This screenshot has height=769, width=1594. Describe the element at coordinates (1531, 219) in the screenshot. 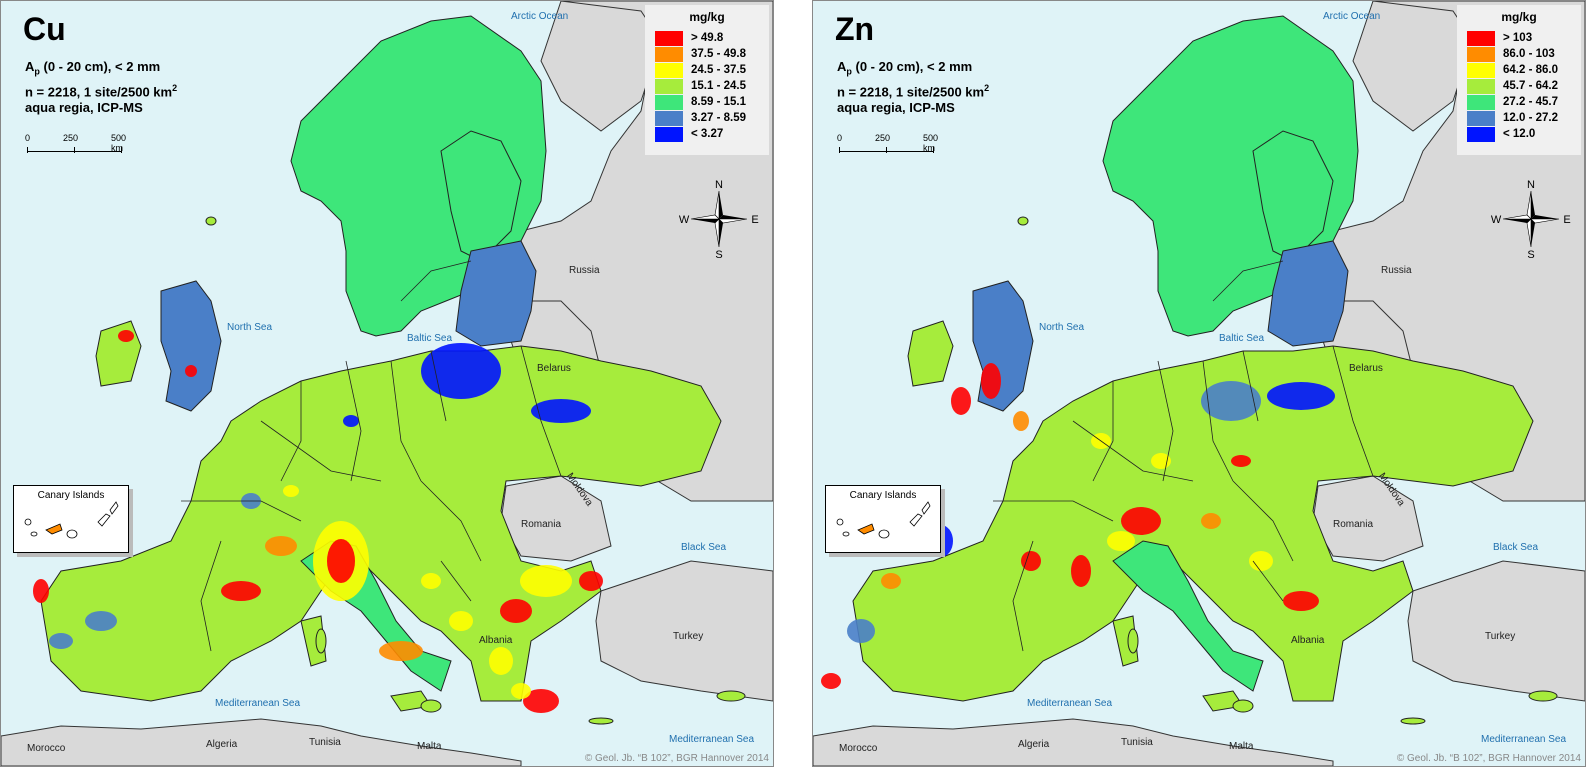

I see `compass-rose-icon: N S E W` at that location.